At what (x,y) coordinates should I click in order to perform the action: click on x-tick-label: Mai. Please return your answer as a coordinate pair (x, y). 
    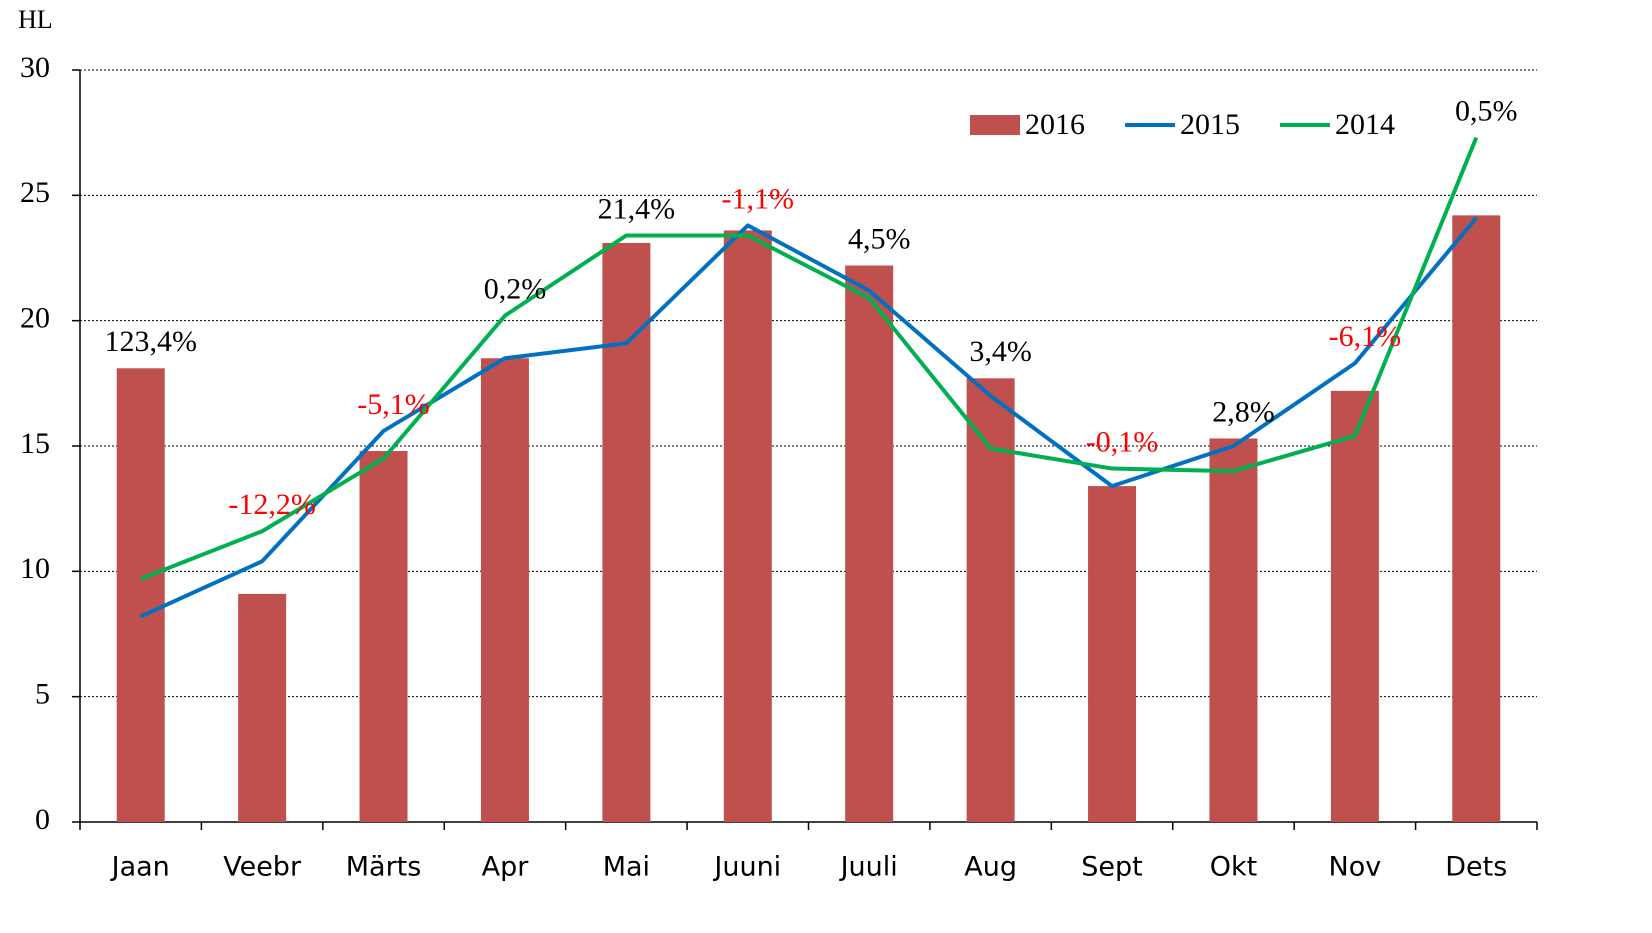
    Looking at the image, I should click on (626, 867).